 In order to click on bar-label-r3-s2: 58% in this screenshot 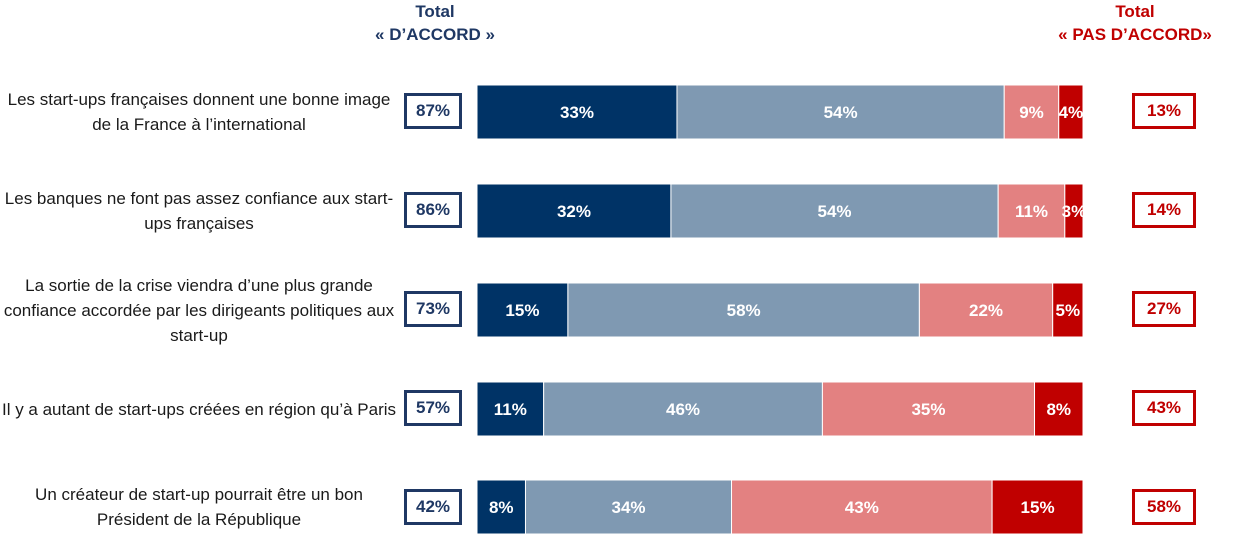, I will do `click(744, 310)`.